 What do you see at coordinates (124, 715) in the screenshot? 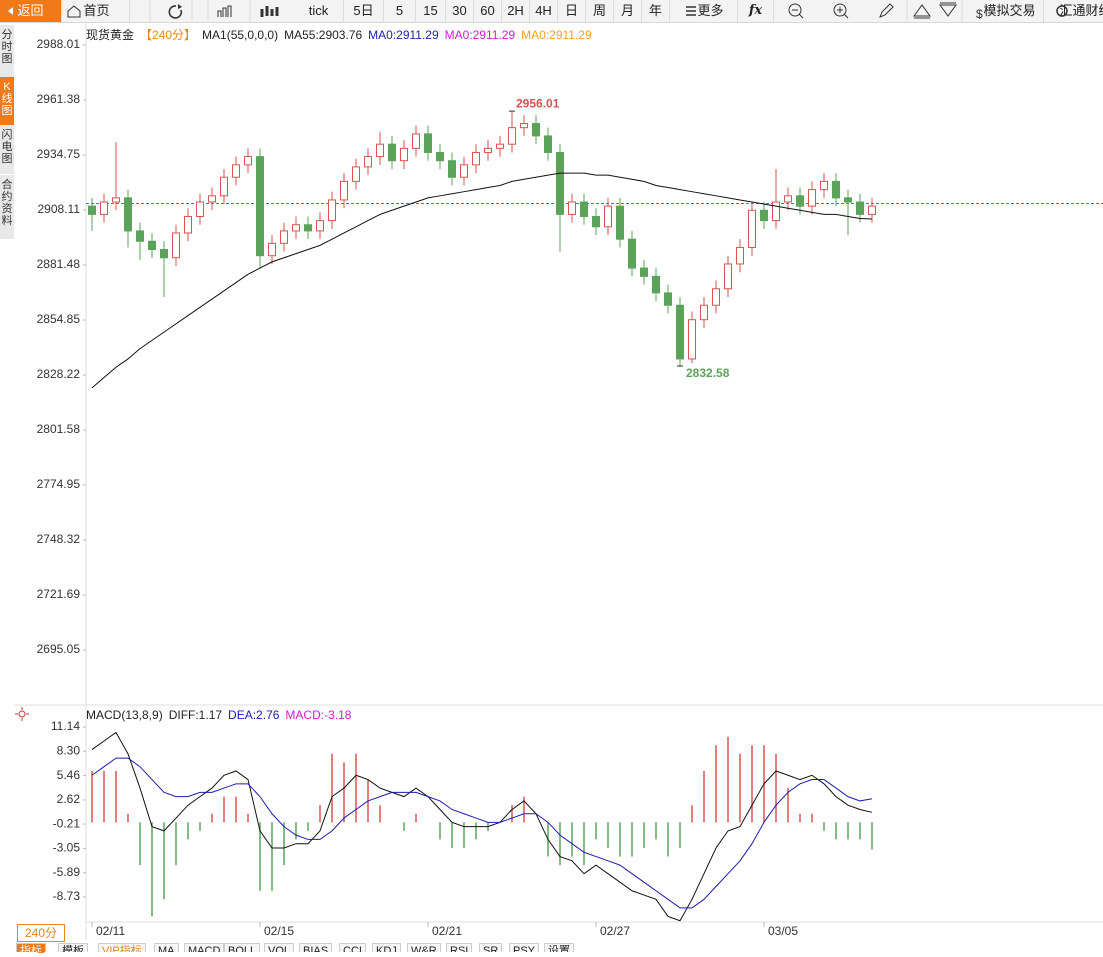
I see `legend-entry: MACD(13,8,9)` at bounding box center [124, 715].